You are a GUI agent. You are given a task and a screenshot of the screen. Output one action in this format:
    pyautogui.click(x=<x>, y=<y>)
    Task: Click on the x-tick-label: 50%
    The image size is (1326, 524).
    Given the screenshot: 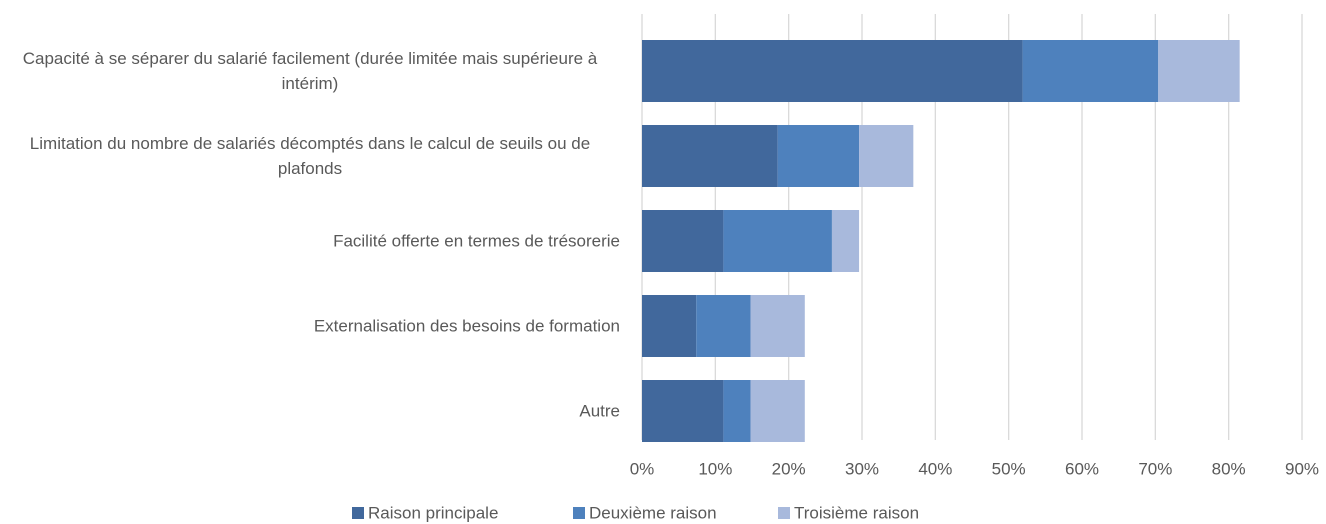 What is the action you would take?
    pyautogui.click(x=1009, y=468)
    